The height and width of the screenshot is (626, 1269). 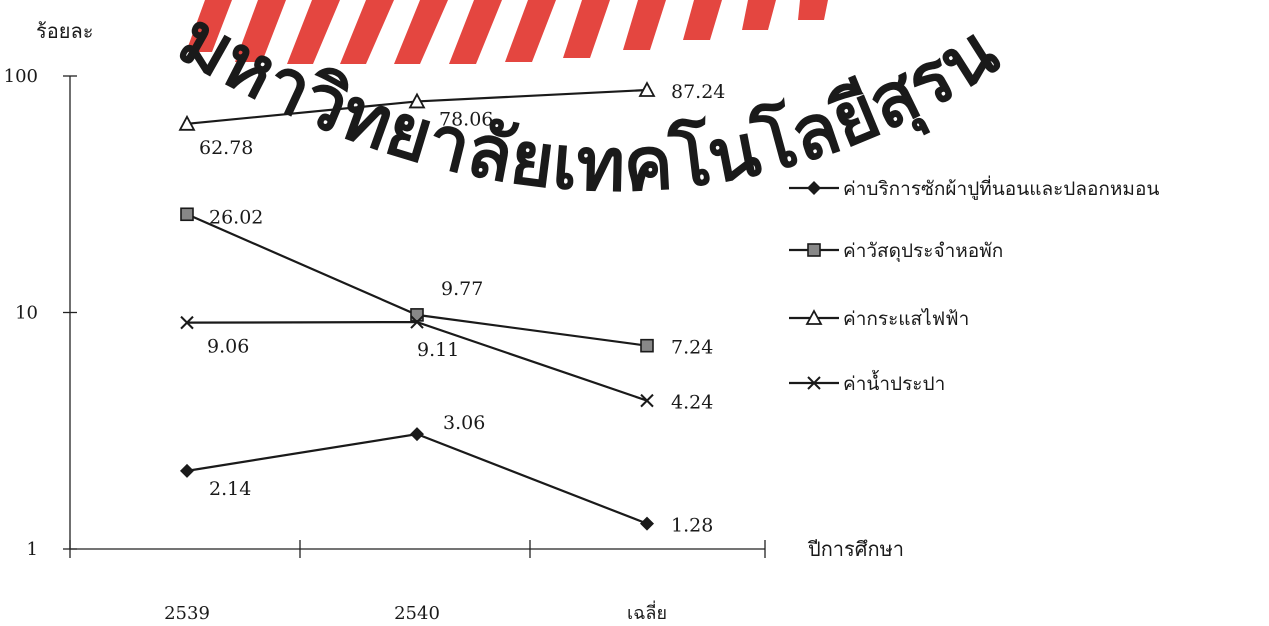 I want to click on x-axis-title: ปีการศึกษา, so click(x=856, y=549).